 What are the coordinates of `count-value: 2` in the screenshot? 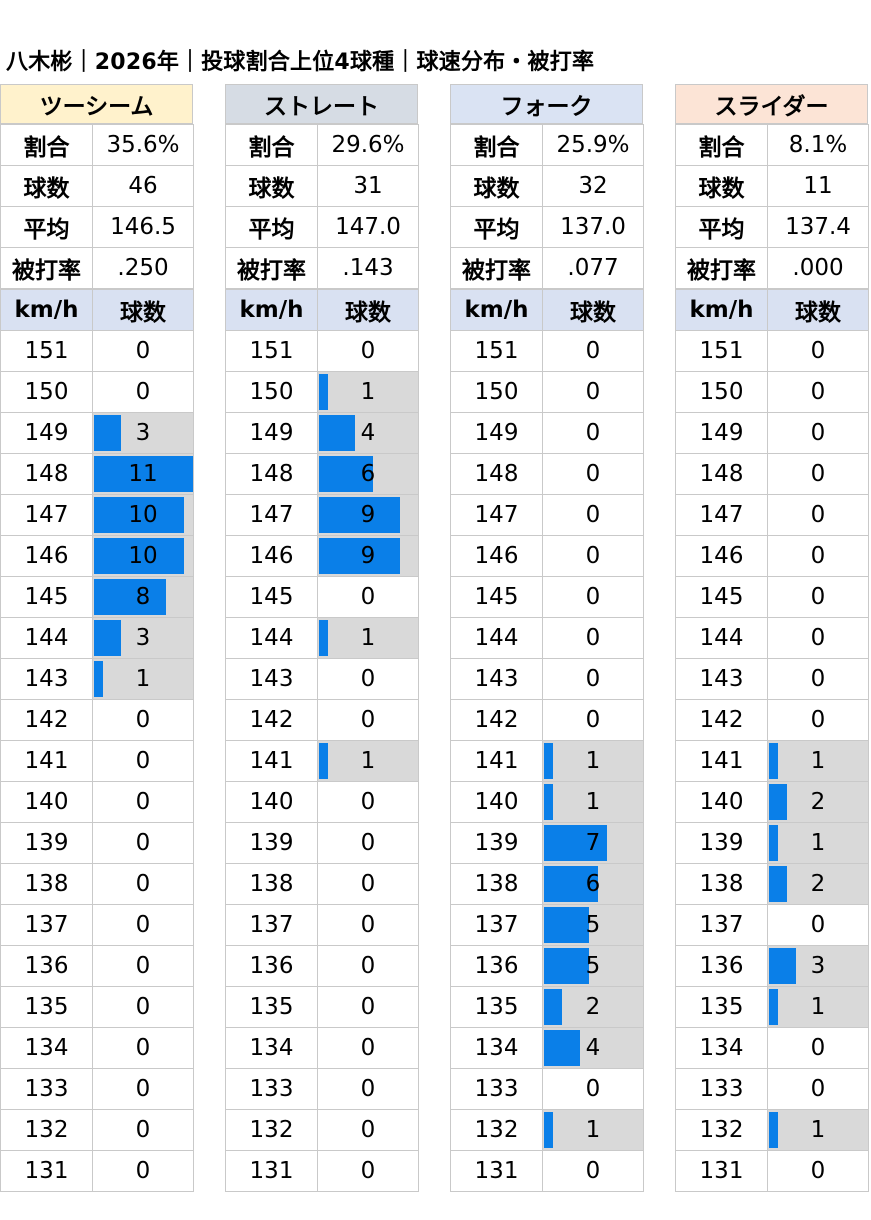 It's located at (818, 884).